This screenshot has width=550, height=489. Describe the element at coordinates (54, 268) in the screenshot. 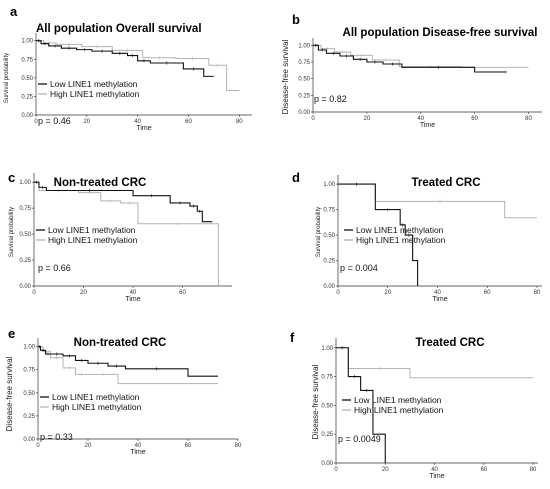

I see `p-value-label: p = 0.66` at that location.